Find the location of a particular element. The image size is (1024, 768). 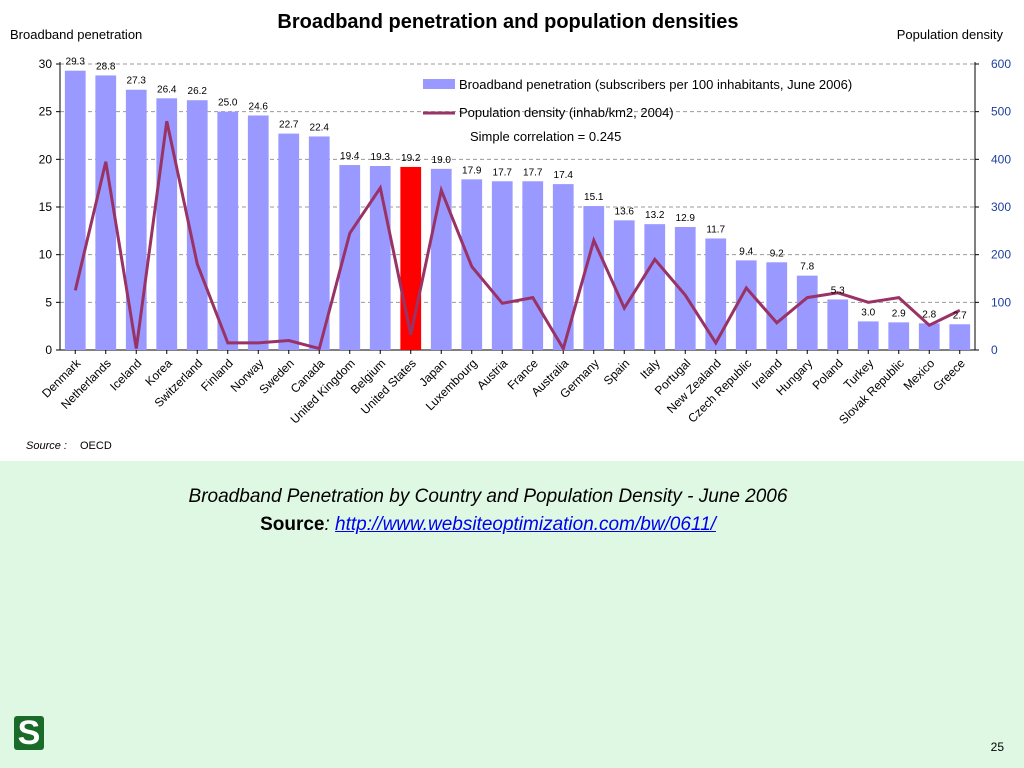

legend-bar-swatch is located at coordinates (439, 84).